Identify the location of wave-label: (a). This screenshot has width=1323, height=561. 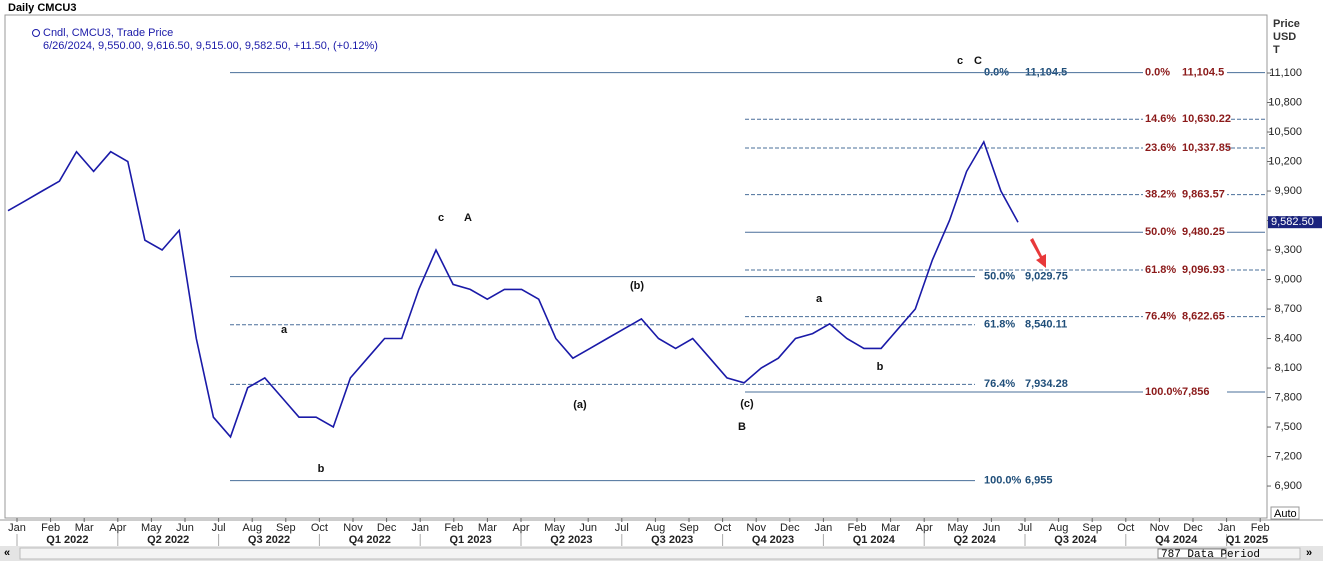
(580, 405).